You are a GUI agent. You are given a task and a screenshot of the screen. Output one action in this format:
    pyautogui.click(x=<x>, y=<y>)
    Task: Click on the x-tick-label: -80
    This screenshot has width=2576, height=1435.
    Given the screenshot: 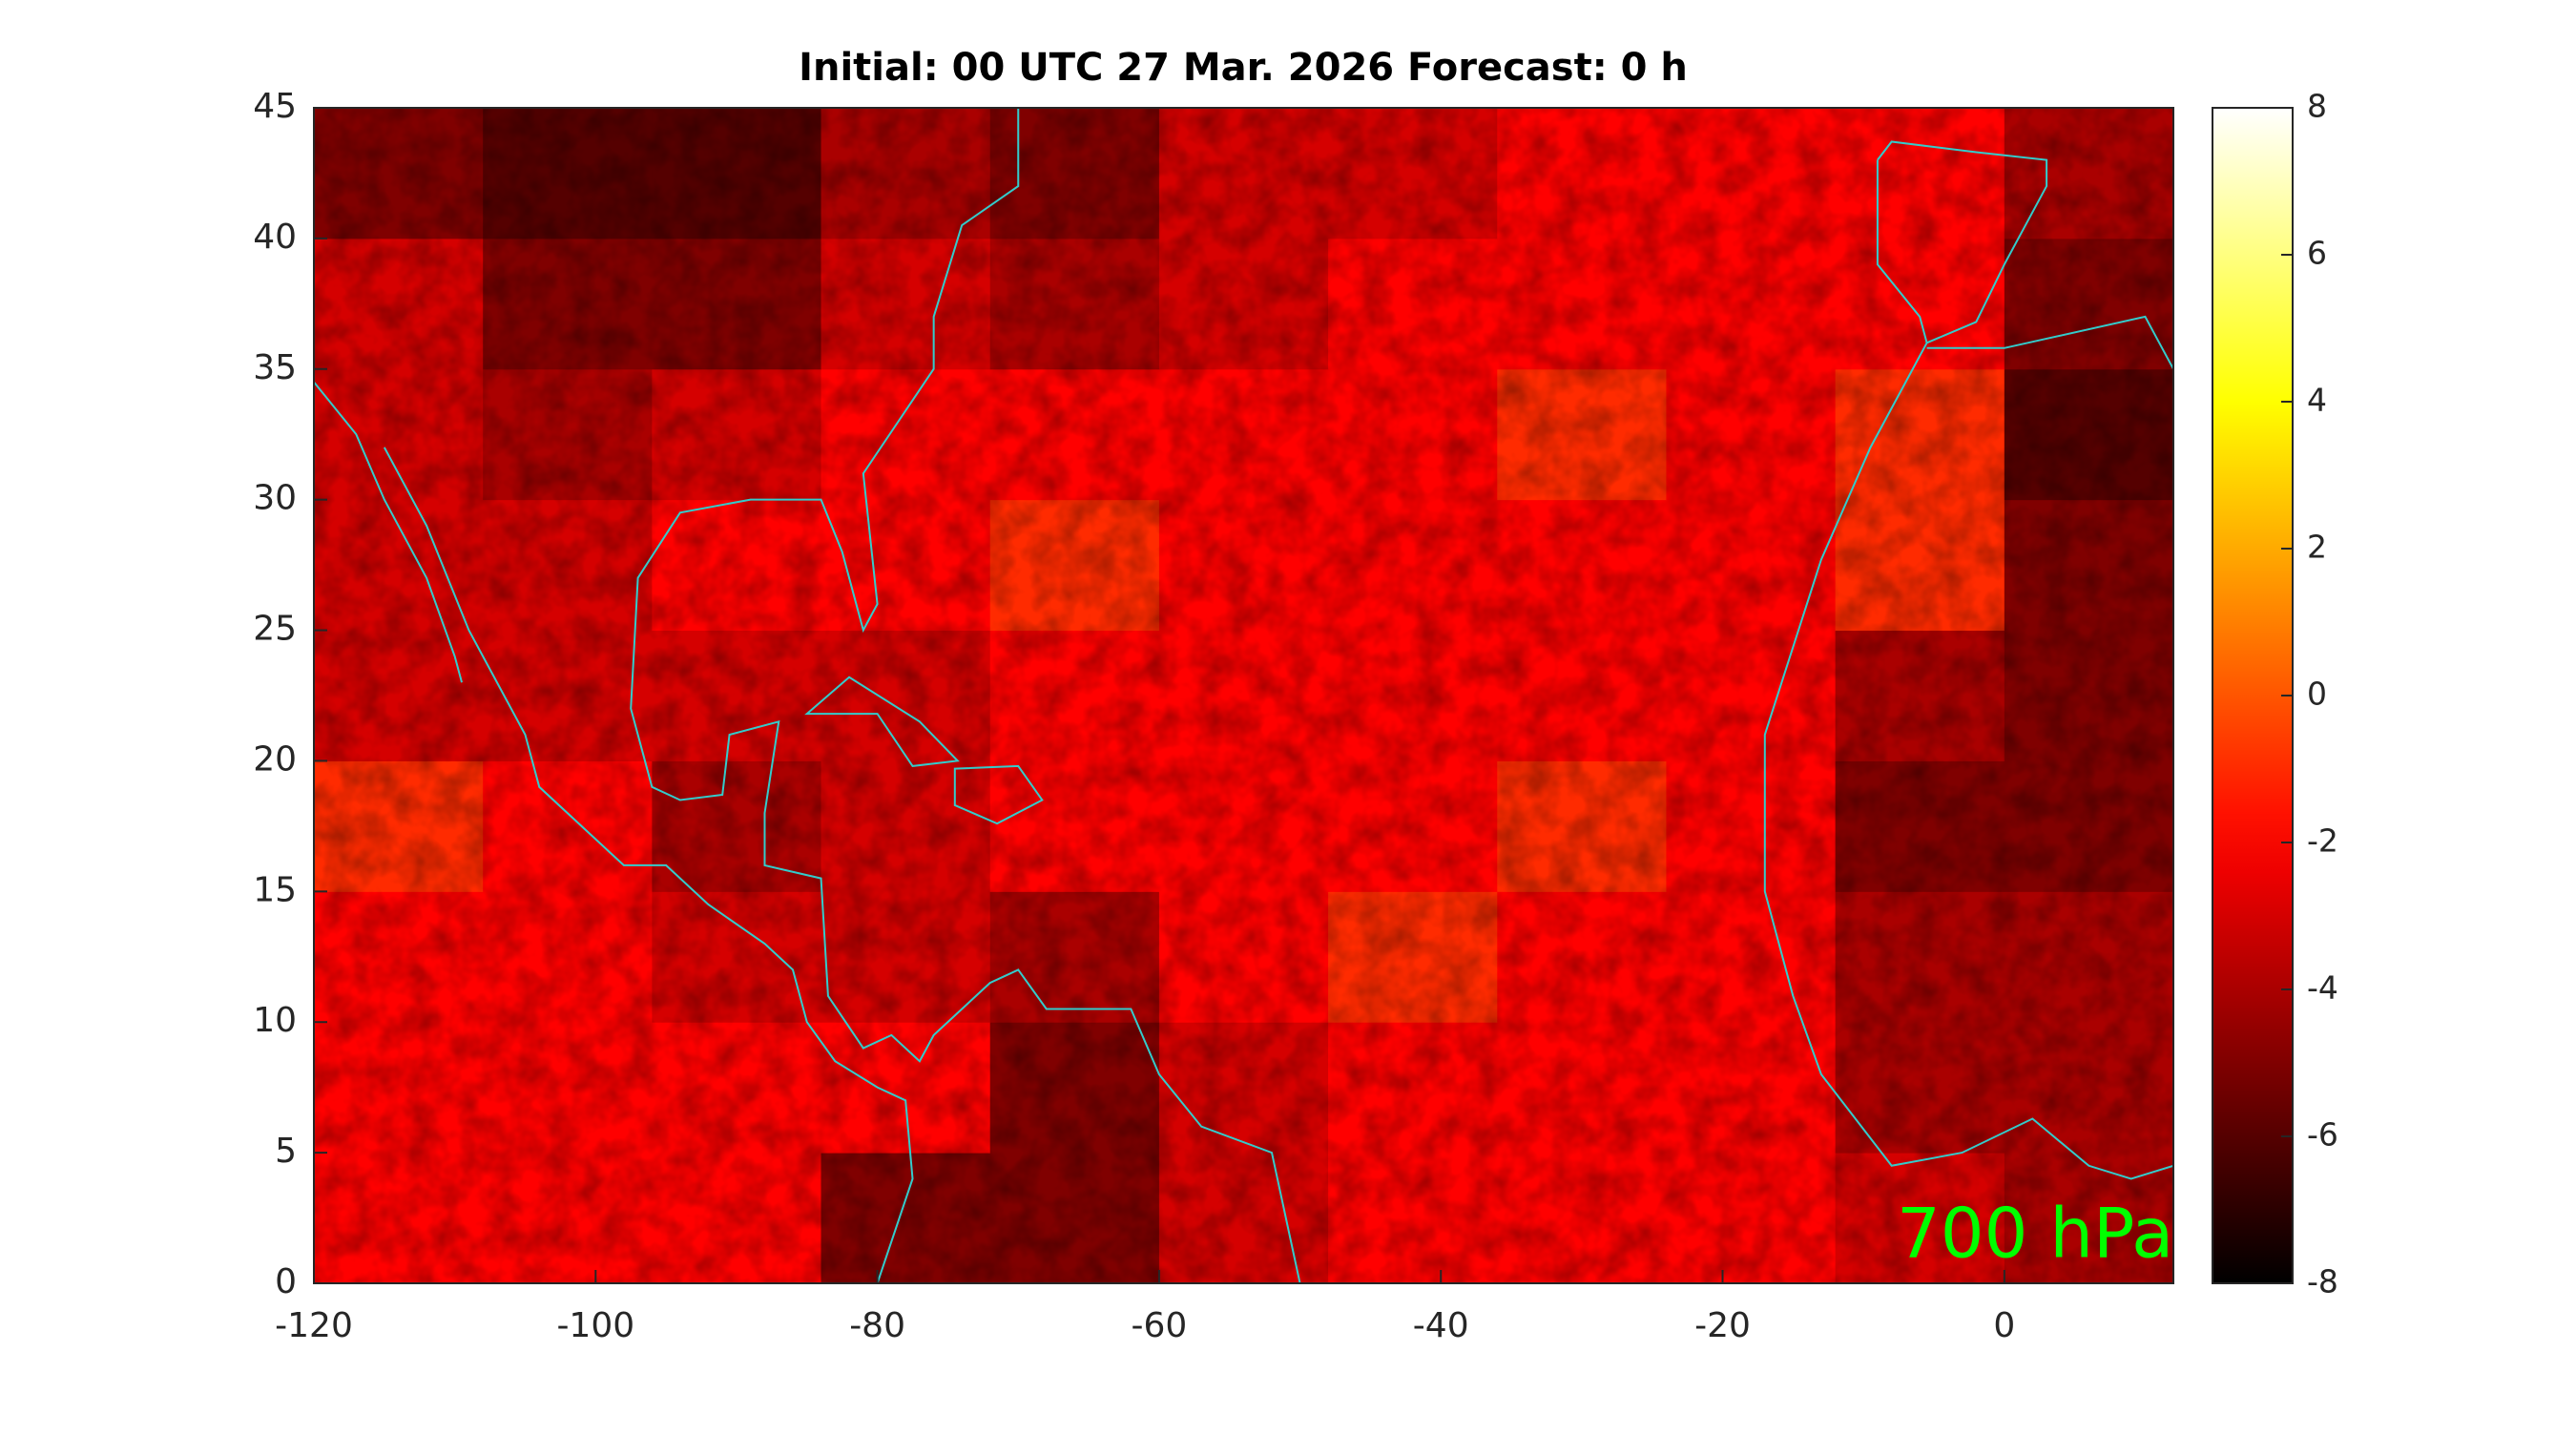 What is the action you would take?
    pyautogui.click(x=877, y=1325)
    